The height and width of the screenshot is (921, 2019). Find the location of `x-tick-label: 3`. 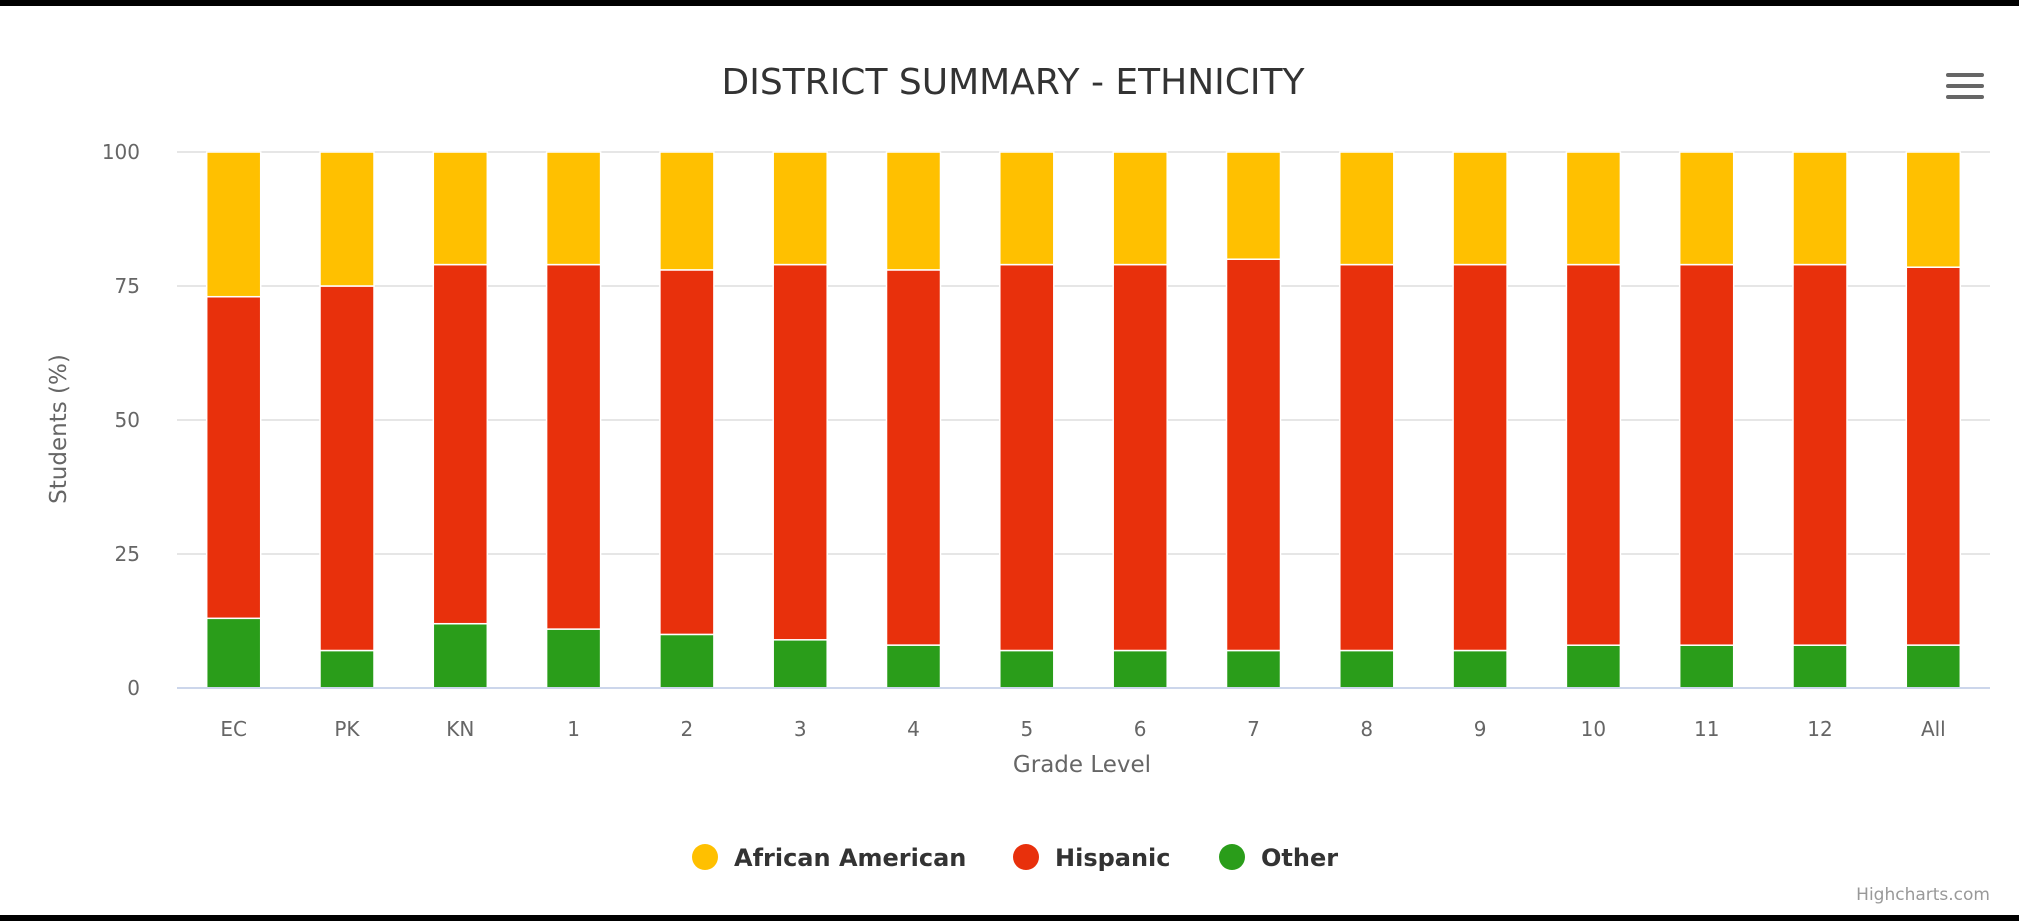

x-tick-label: 3 is located at coordinates (800, 729).